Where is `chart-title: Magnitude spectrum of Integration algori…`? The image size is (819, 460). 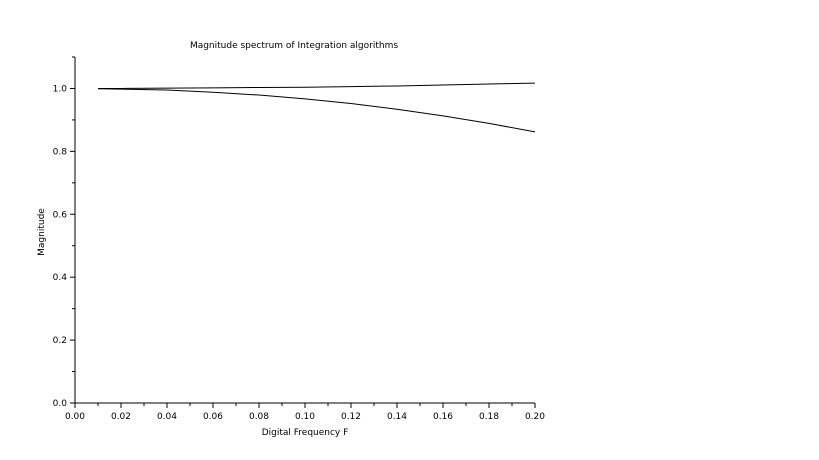
chart-title: Magnitude spectrum of Integration algori… is located at coordinates (294, 46).